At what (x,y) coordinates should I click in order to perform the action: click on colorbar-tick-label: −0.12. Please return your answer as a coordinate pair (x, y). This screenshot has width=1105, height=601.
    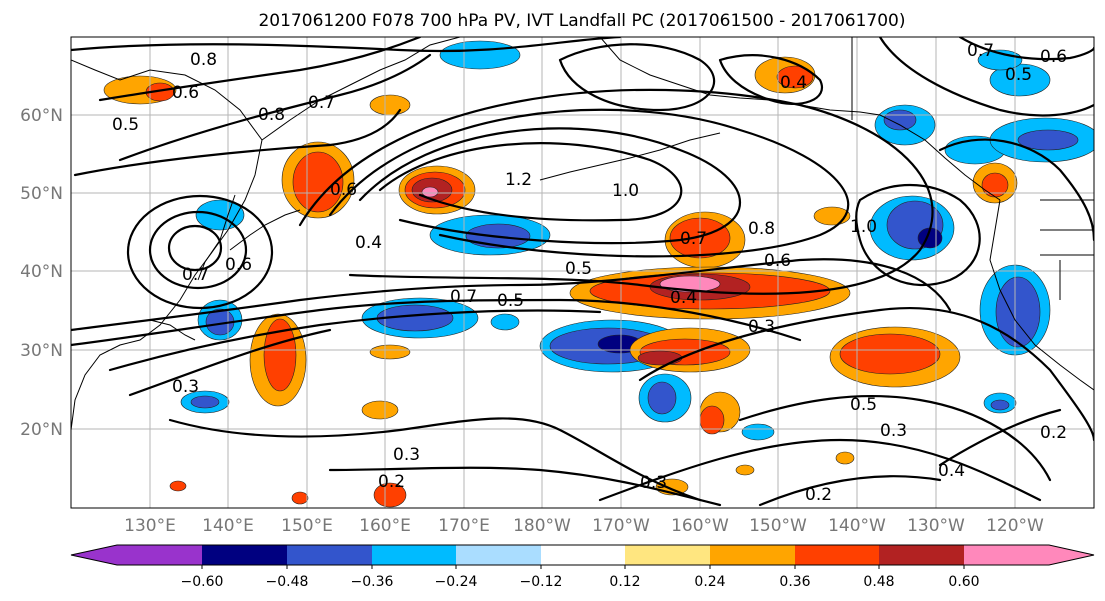
    Looking at the image, I should click on (541, 582).